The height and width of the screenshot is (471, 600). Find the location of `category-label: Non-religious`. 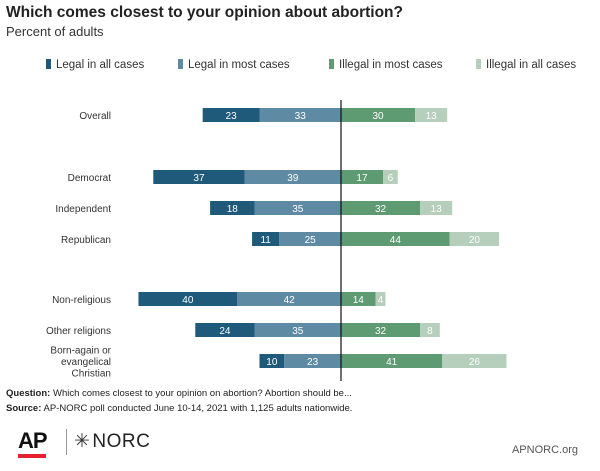

category-label: Non-religious is located at coordinates (81, 300).